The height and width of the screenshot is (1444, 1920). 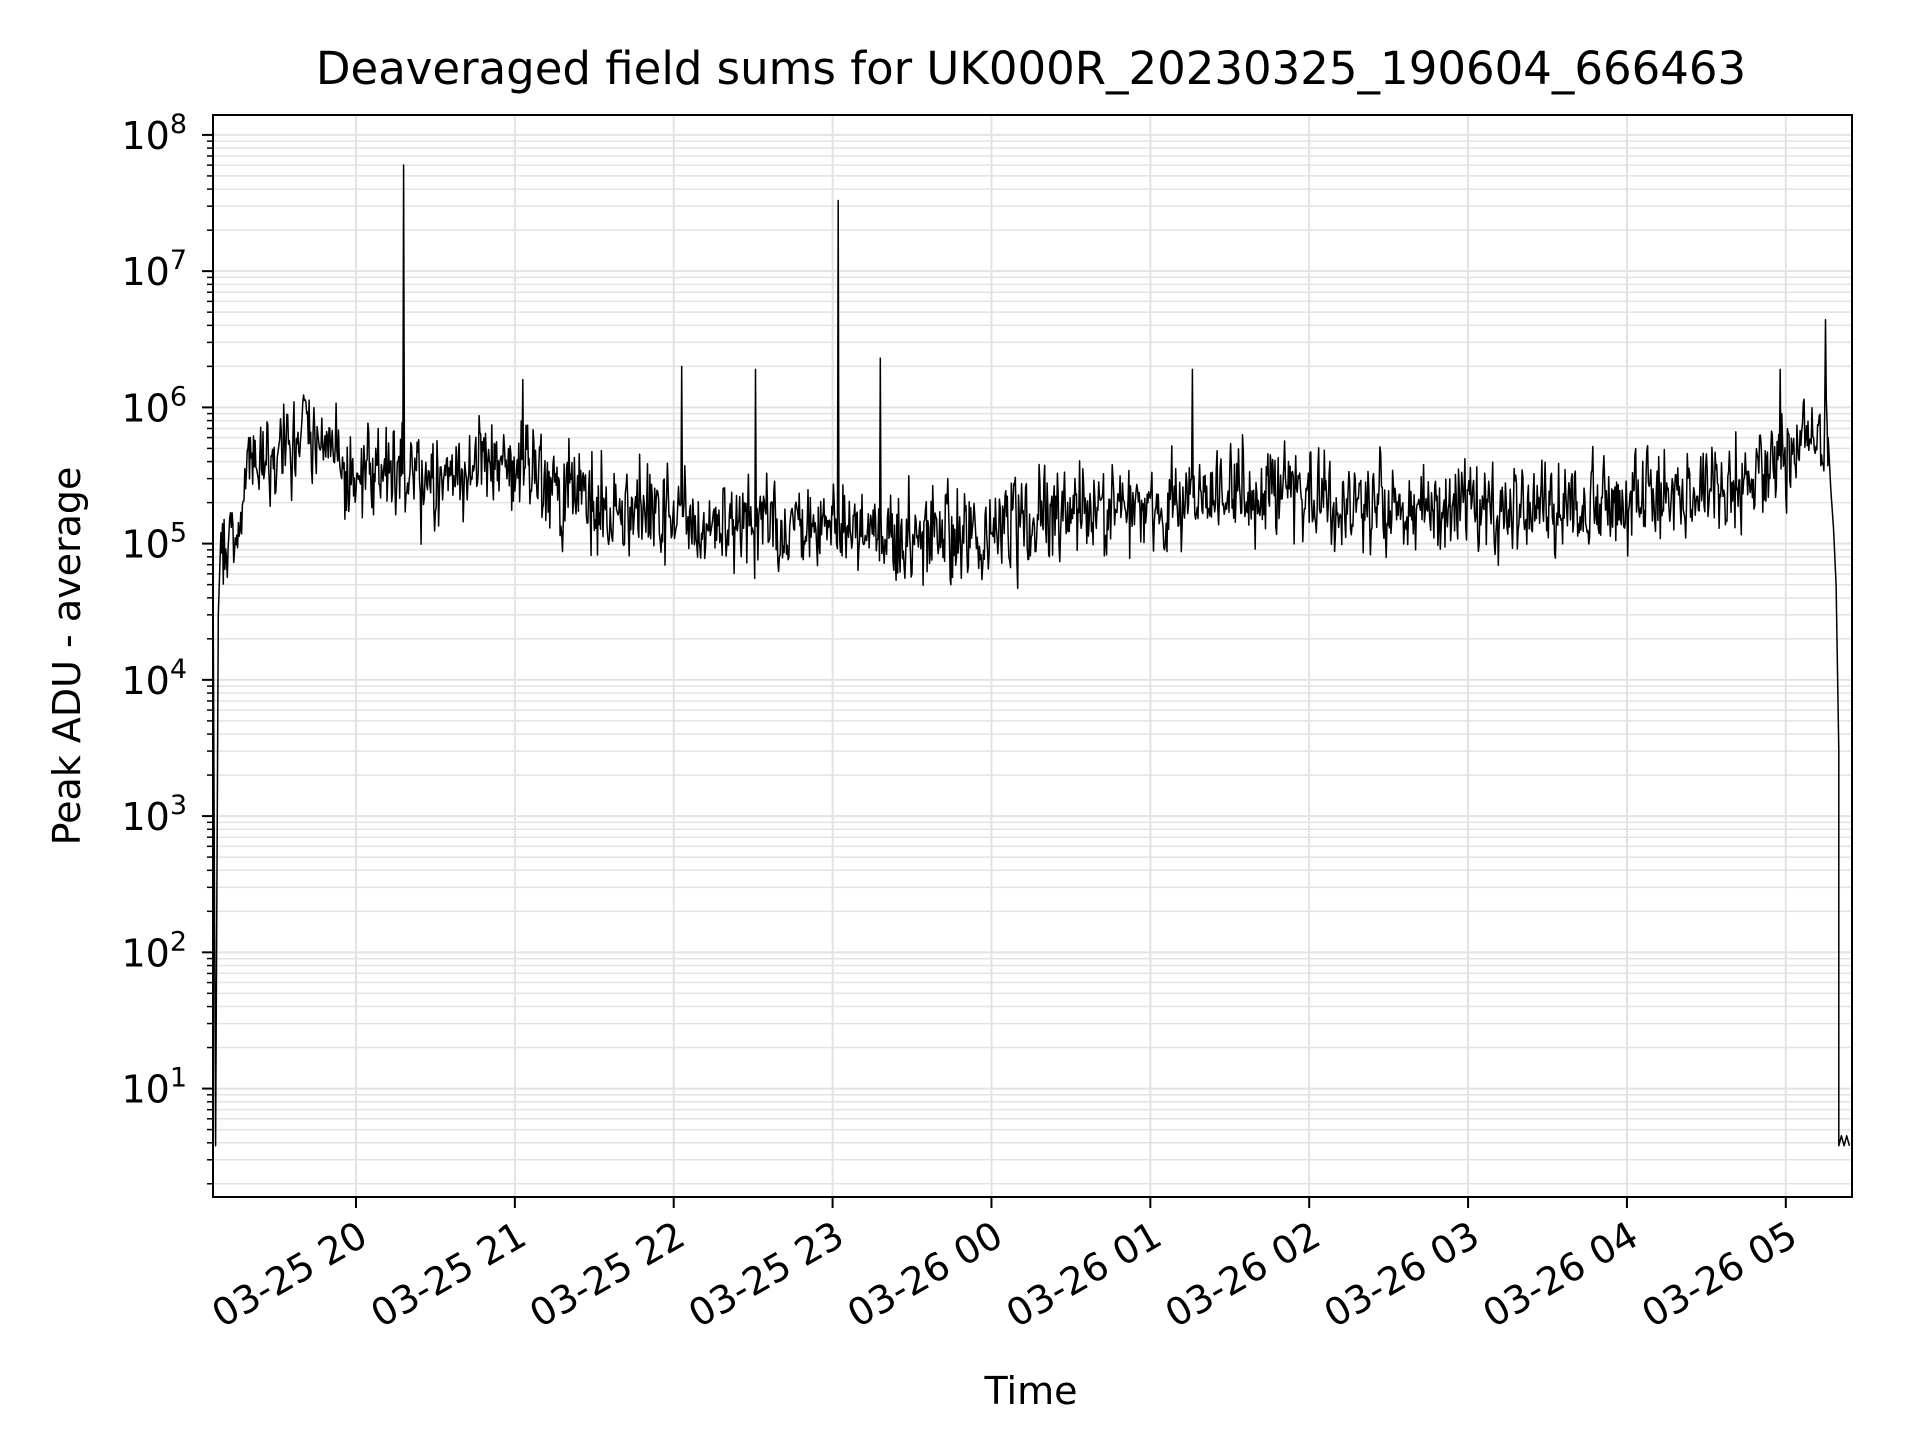 I want to click on y-tick-label: 107, so click(x=154, y=269).